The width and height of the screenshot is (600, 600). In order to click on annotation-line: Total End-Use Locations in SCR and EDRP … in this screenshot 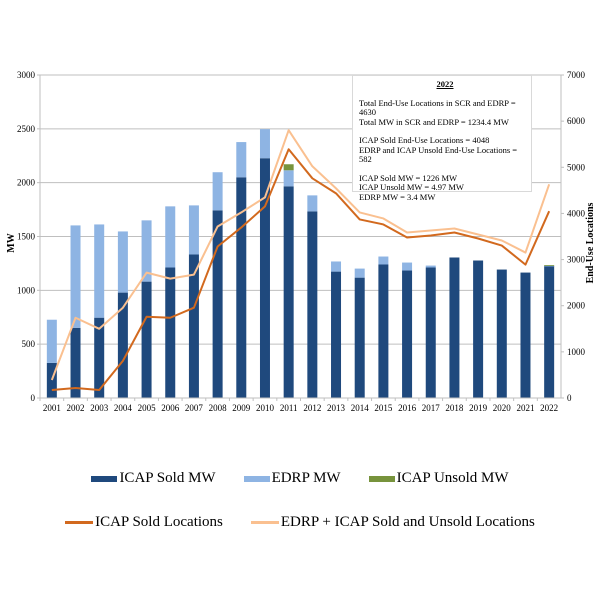, I will do `click(437, 107)`.